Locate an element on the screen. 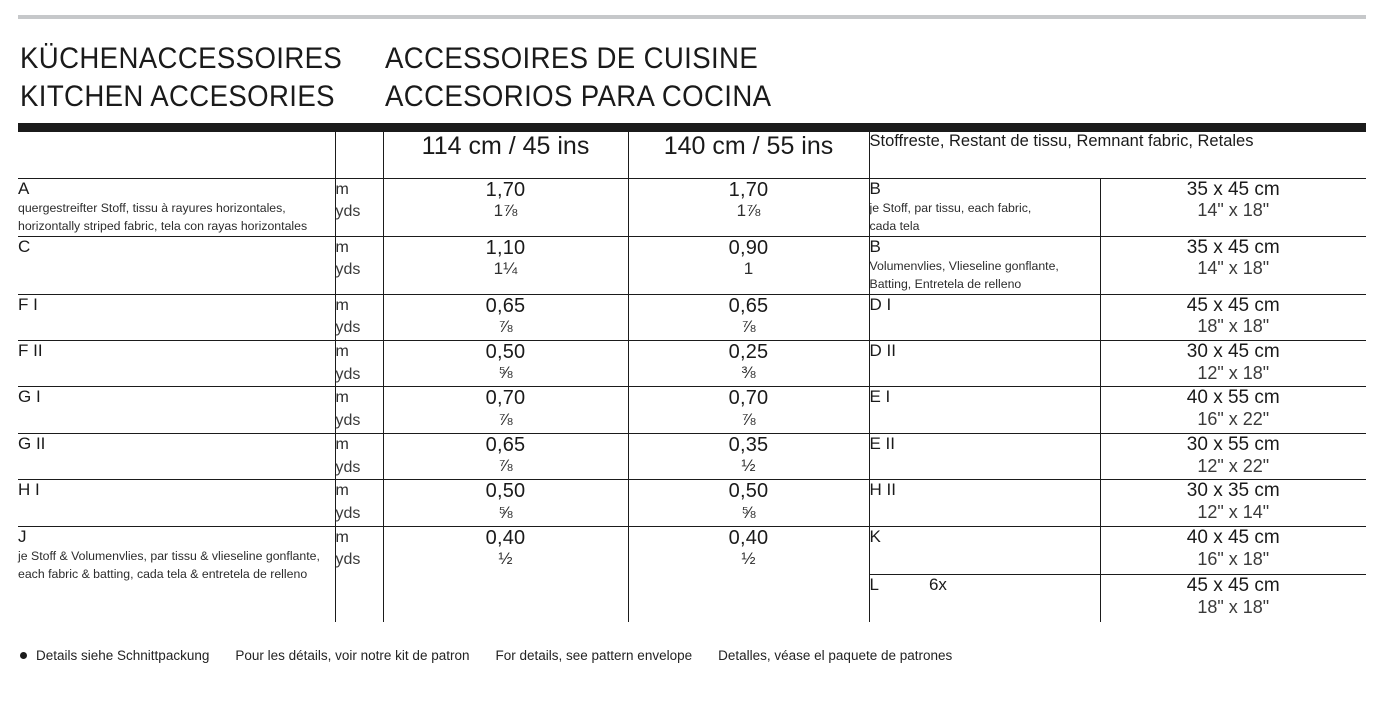  value-yards: 1 is located at coordinates (748, 268).